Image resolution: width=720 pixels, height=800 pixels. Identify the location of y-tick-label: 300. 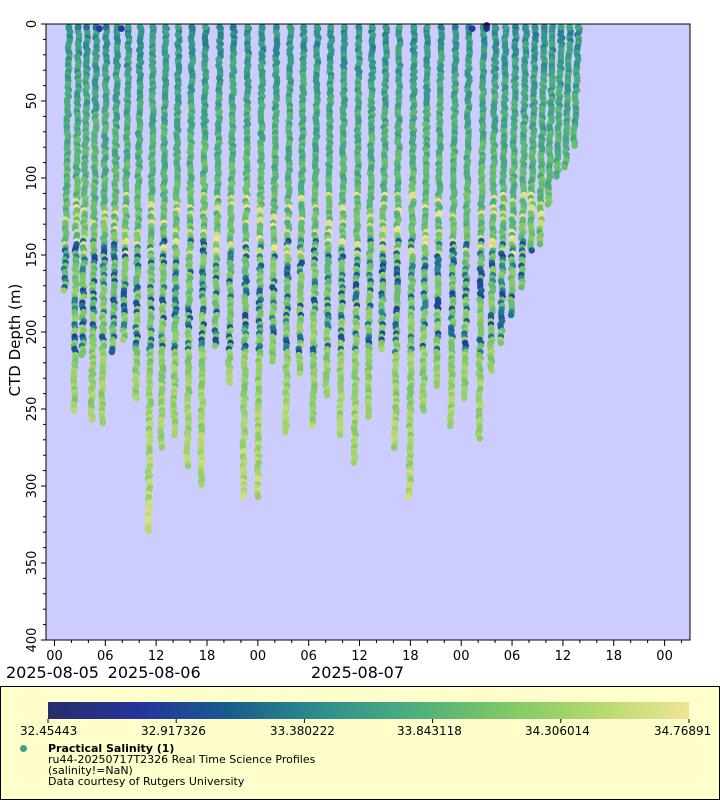
(32, 486).